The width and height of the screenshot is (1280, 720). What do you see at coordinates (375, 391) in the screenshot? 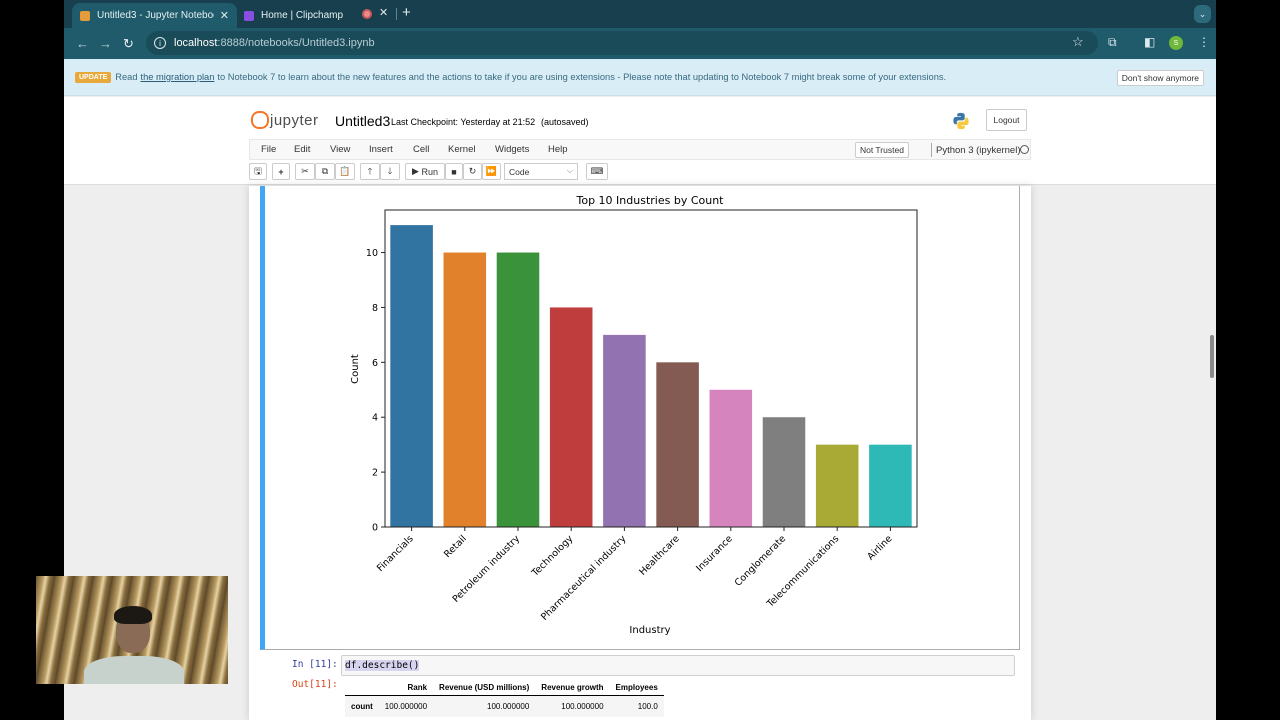
I see `y-axis-ticks: 0 2 4 6 8 10` at bounding box center [375, 391].